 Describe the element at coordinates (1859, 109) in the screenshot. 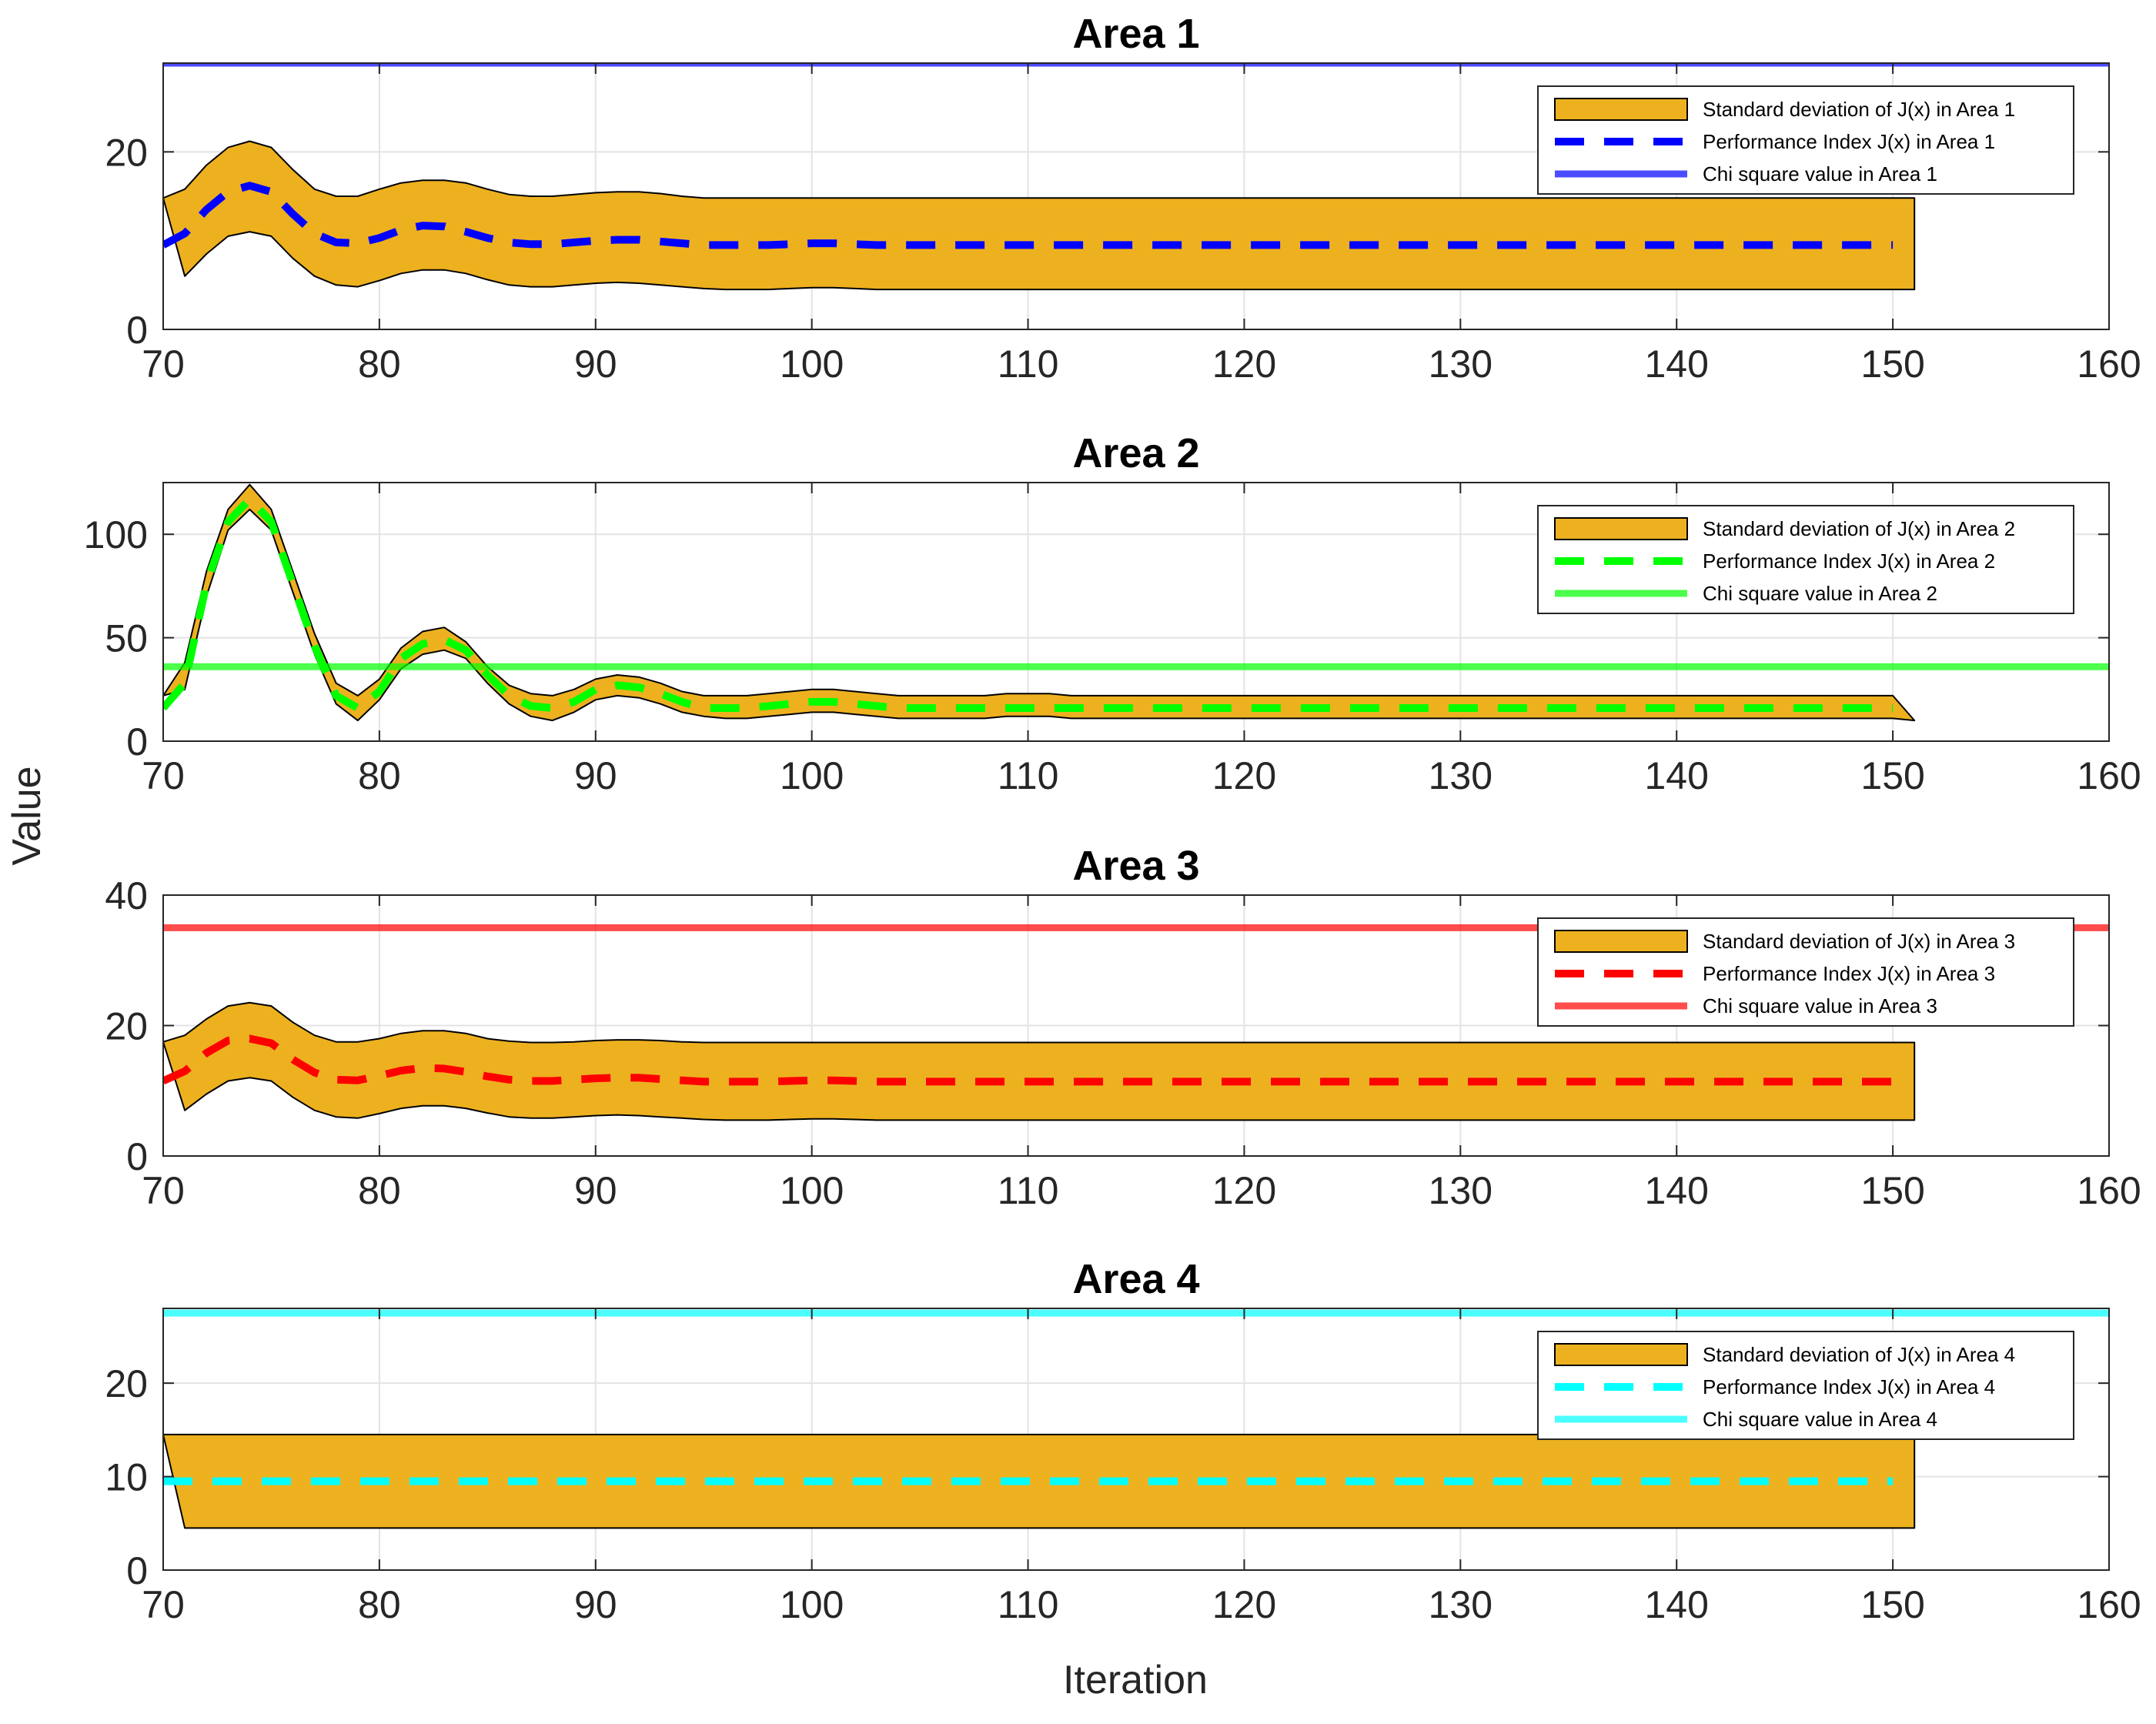

I see `legend-label: Standard deviation of J(x) in Area 1` at that location.